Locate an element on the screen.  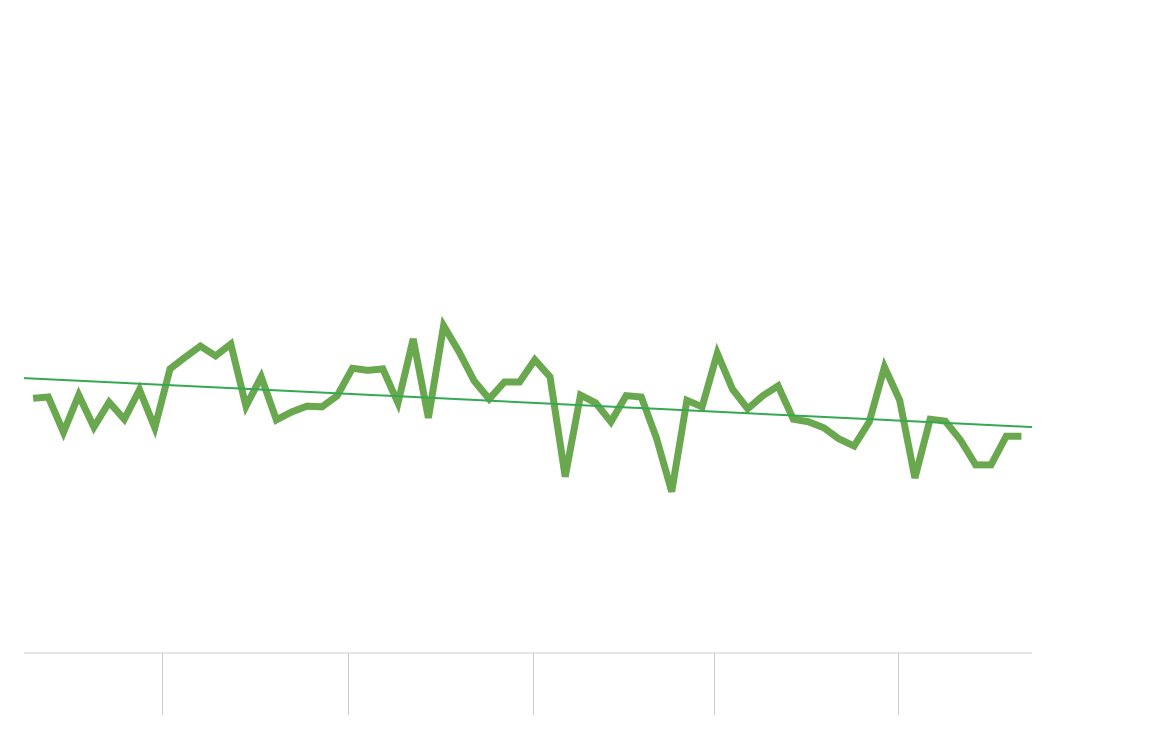
trendline is located at coordinates (528, 403).